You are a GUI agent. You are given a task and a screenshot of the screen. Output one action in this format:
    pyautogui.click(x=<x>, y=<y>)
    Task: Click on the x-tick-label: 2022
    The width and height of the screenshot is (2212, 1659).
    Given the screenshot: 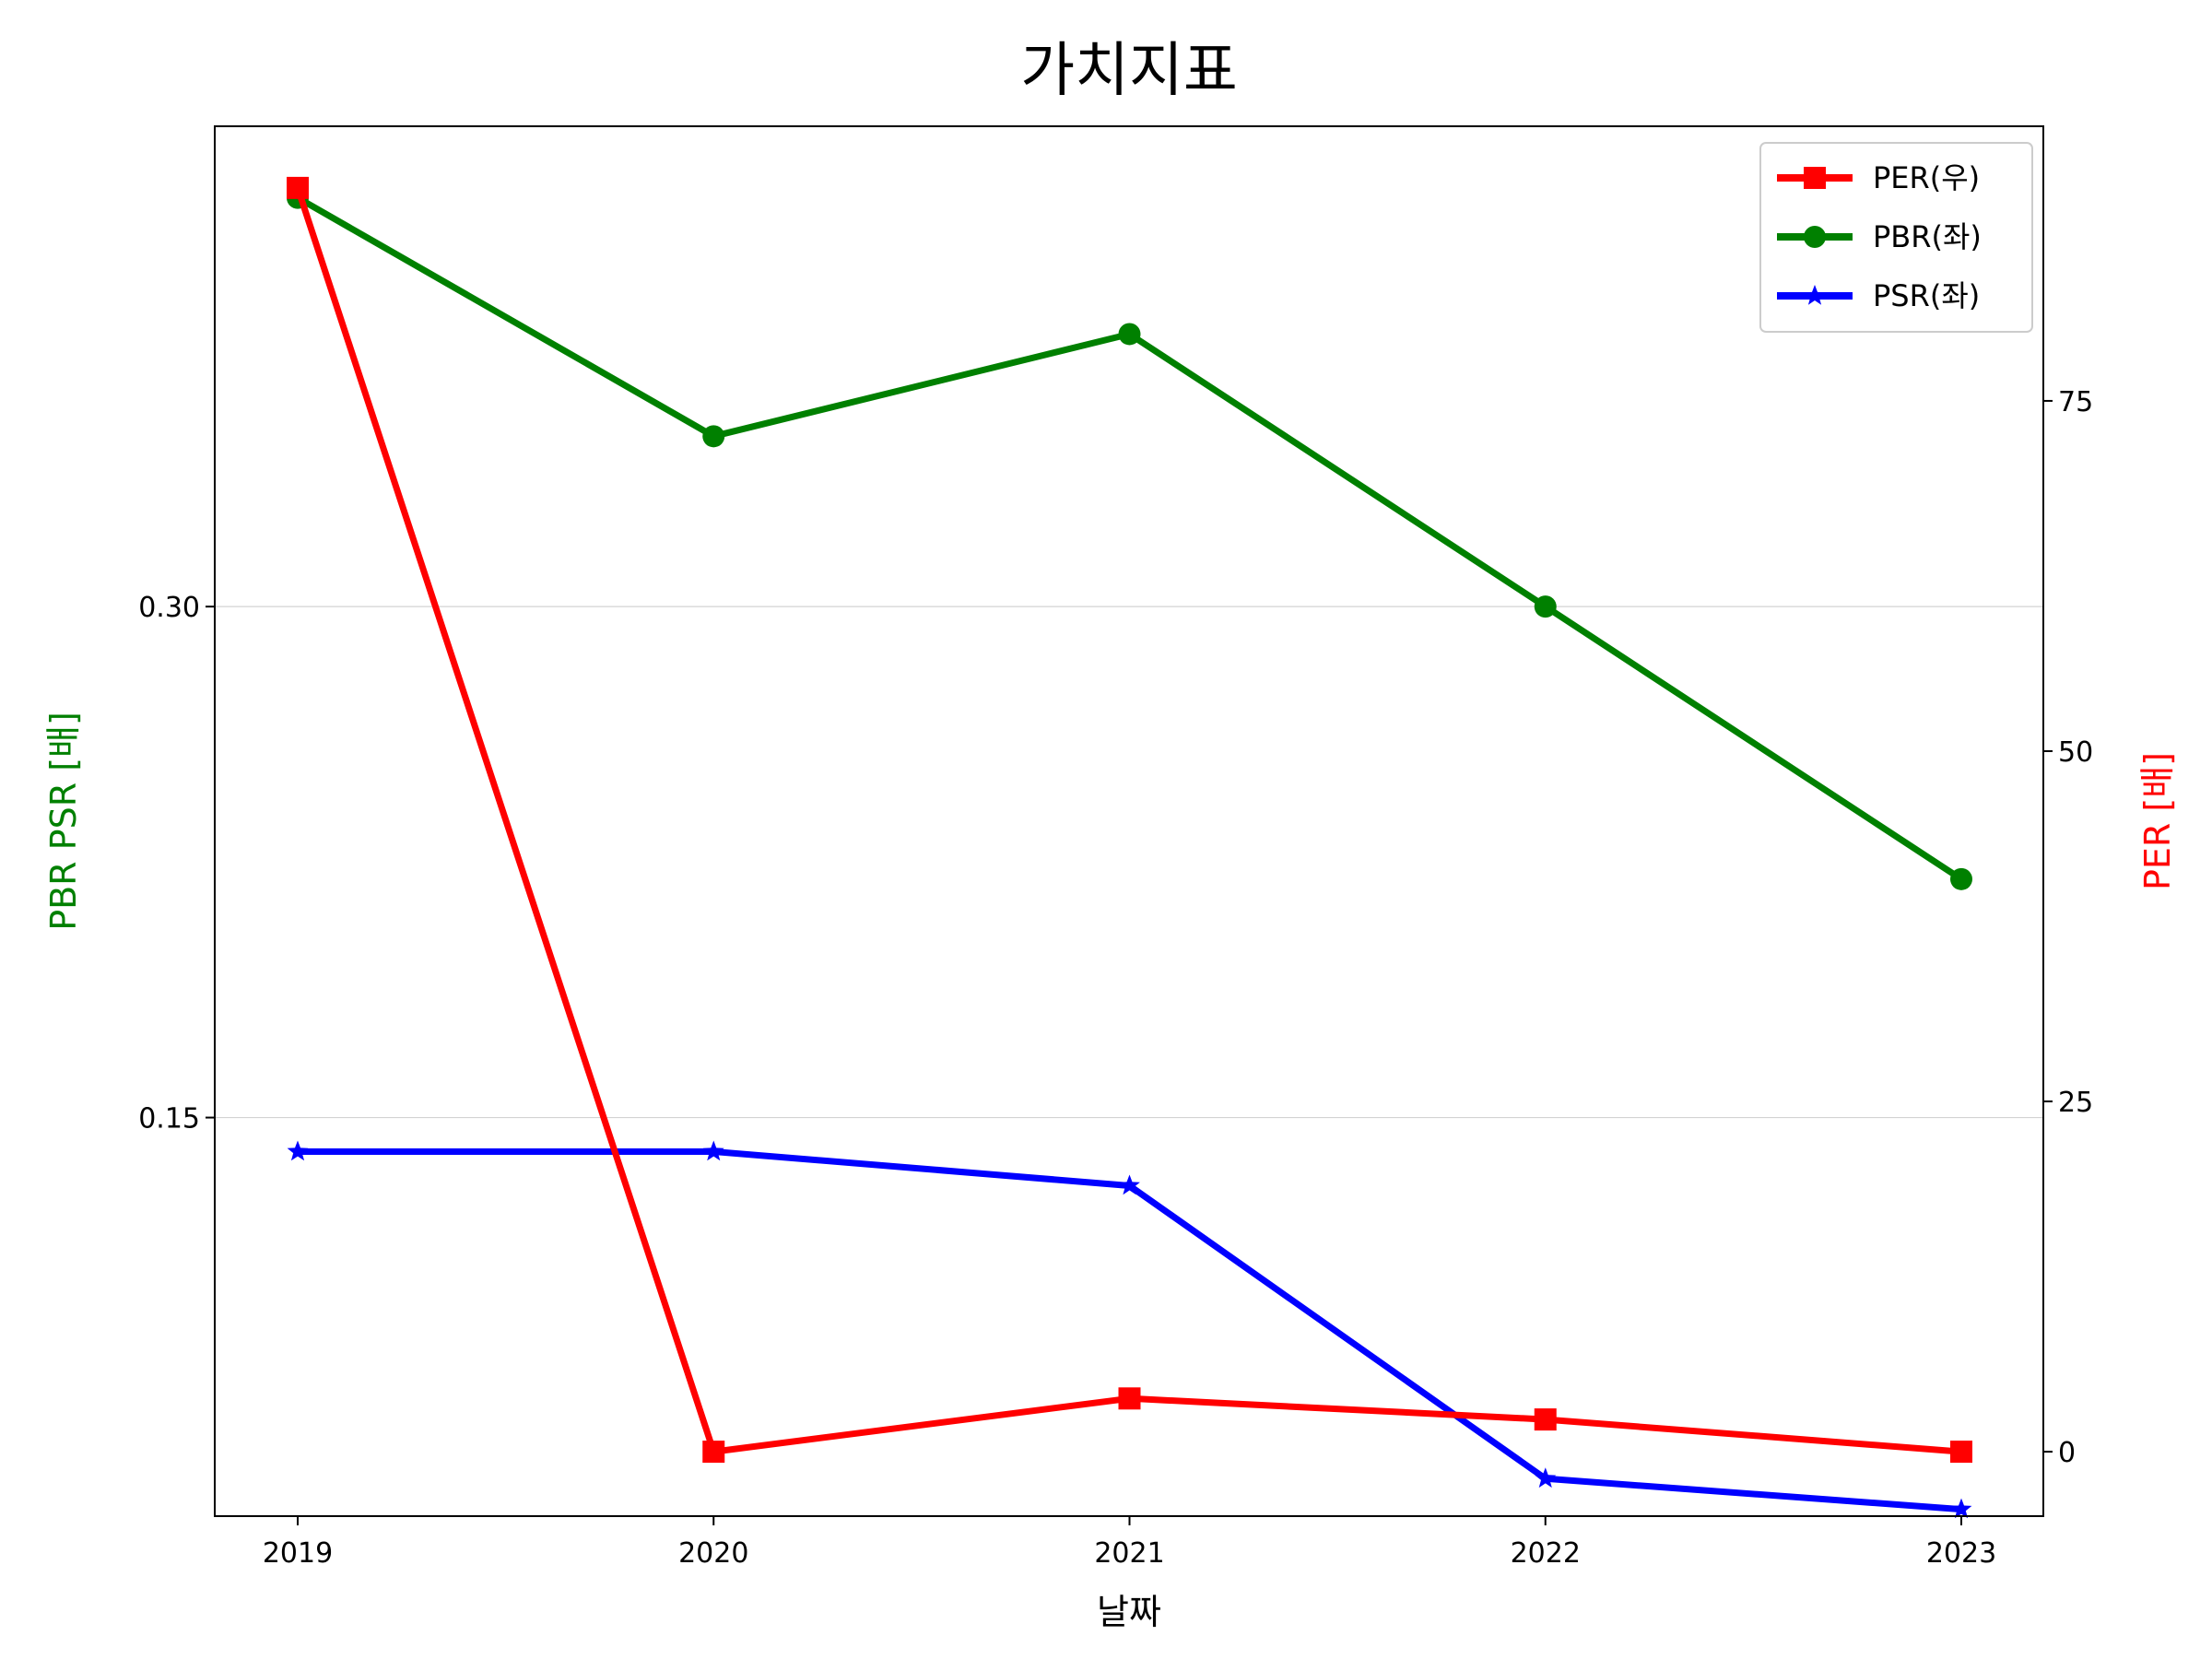 What is the action you would take?
    pyautogui.click(x=1546, y=1553)
    